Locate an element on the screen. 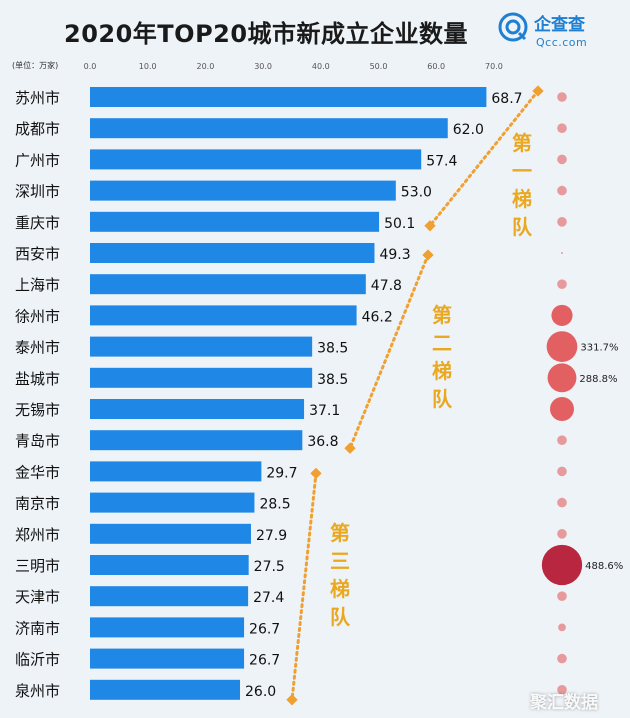 This screenshot has width=630, height=718. value-label: 36.8 is located at coordinates (322, 442).